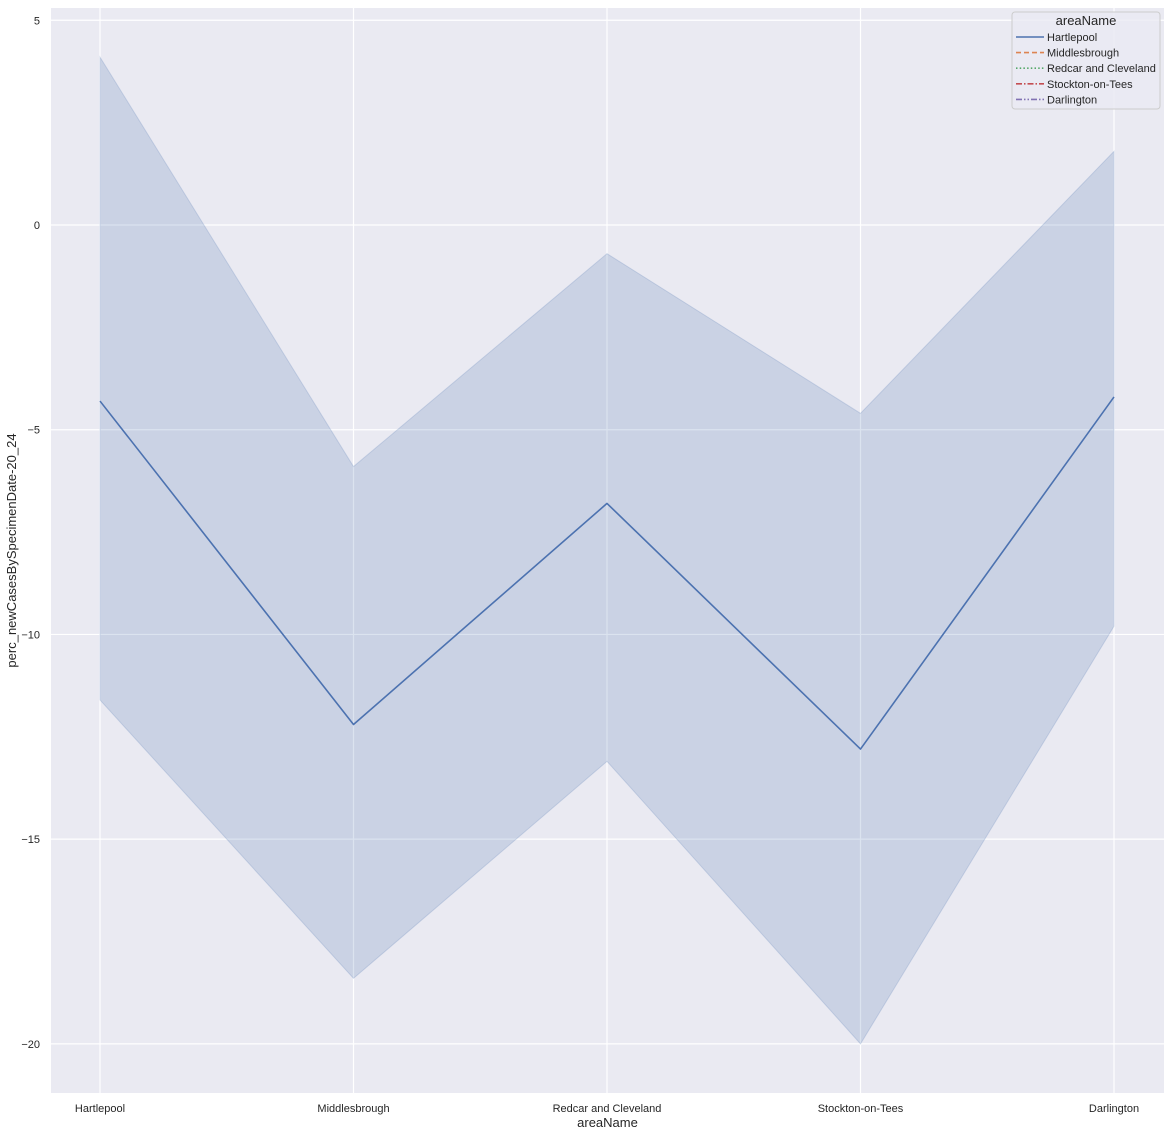  What do you see at coordinates (11, 550) in the screenshot?
I see `y-axis-label: perc_newCasesBySpecimenDate-20_24` at bounding box center [11, 550].